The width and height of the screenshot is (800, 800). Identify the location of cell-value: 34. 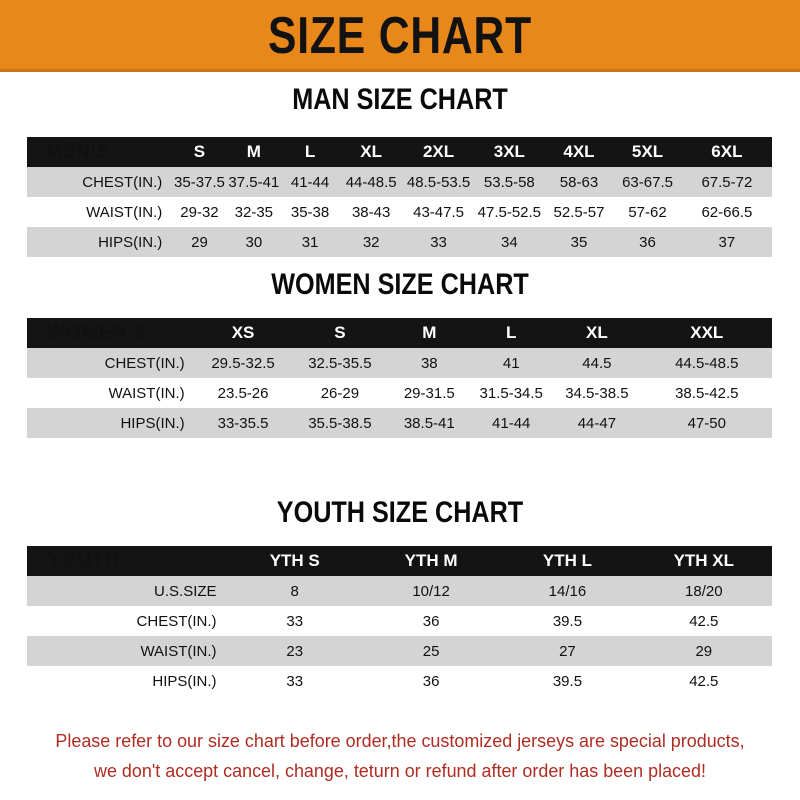
(509, 242).